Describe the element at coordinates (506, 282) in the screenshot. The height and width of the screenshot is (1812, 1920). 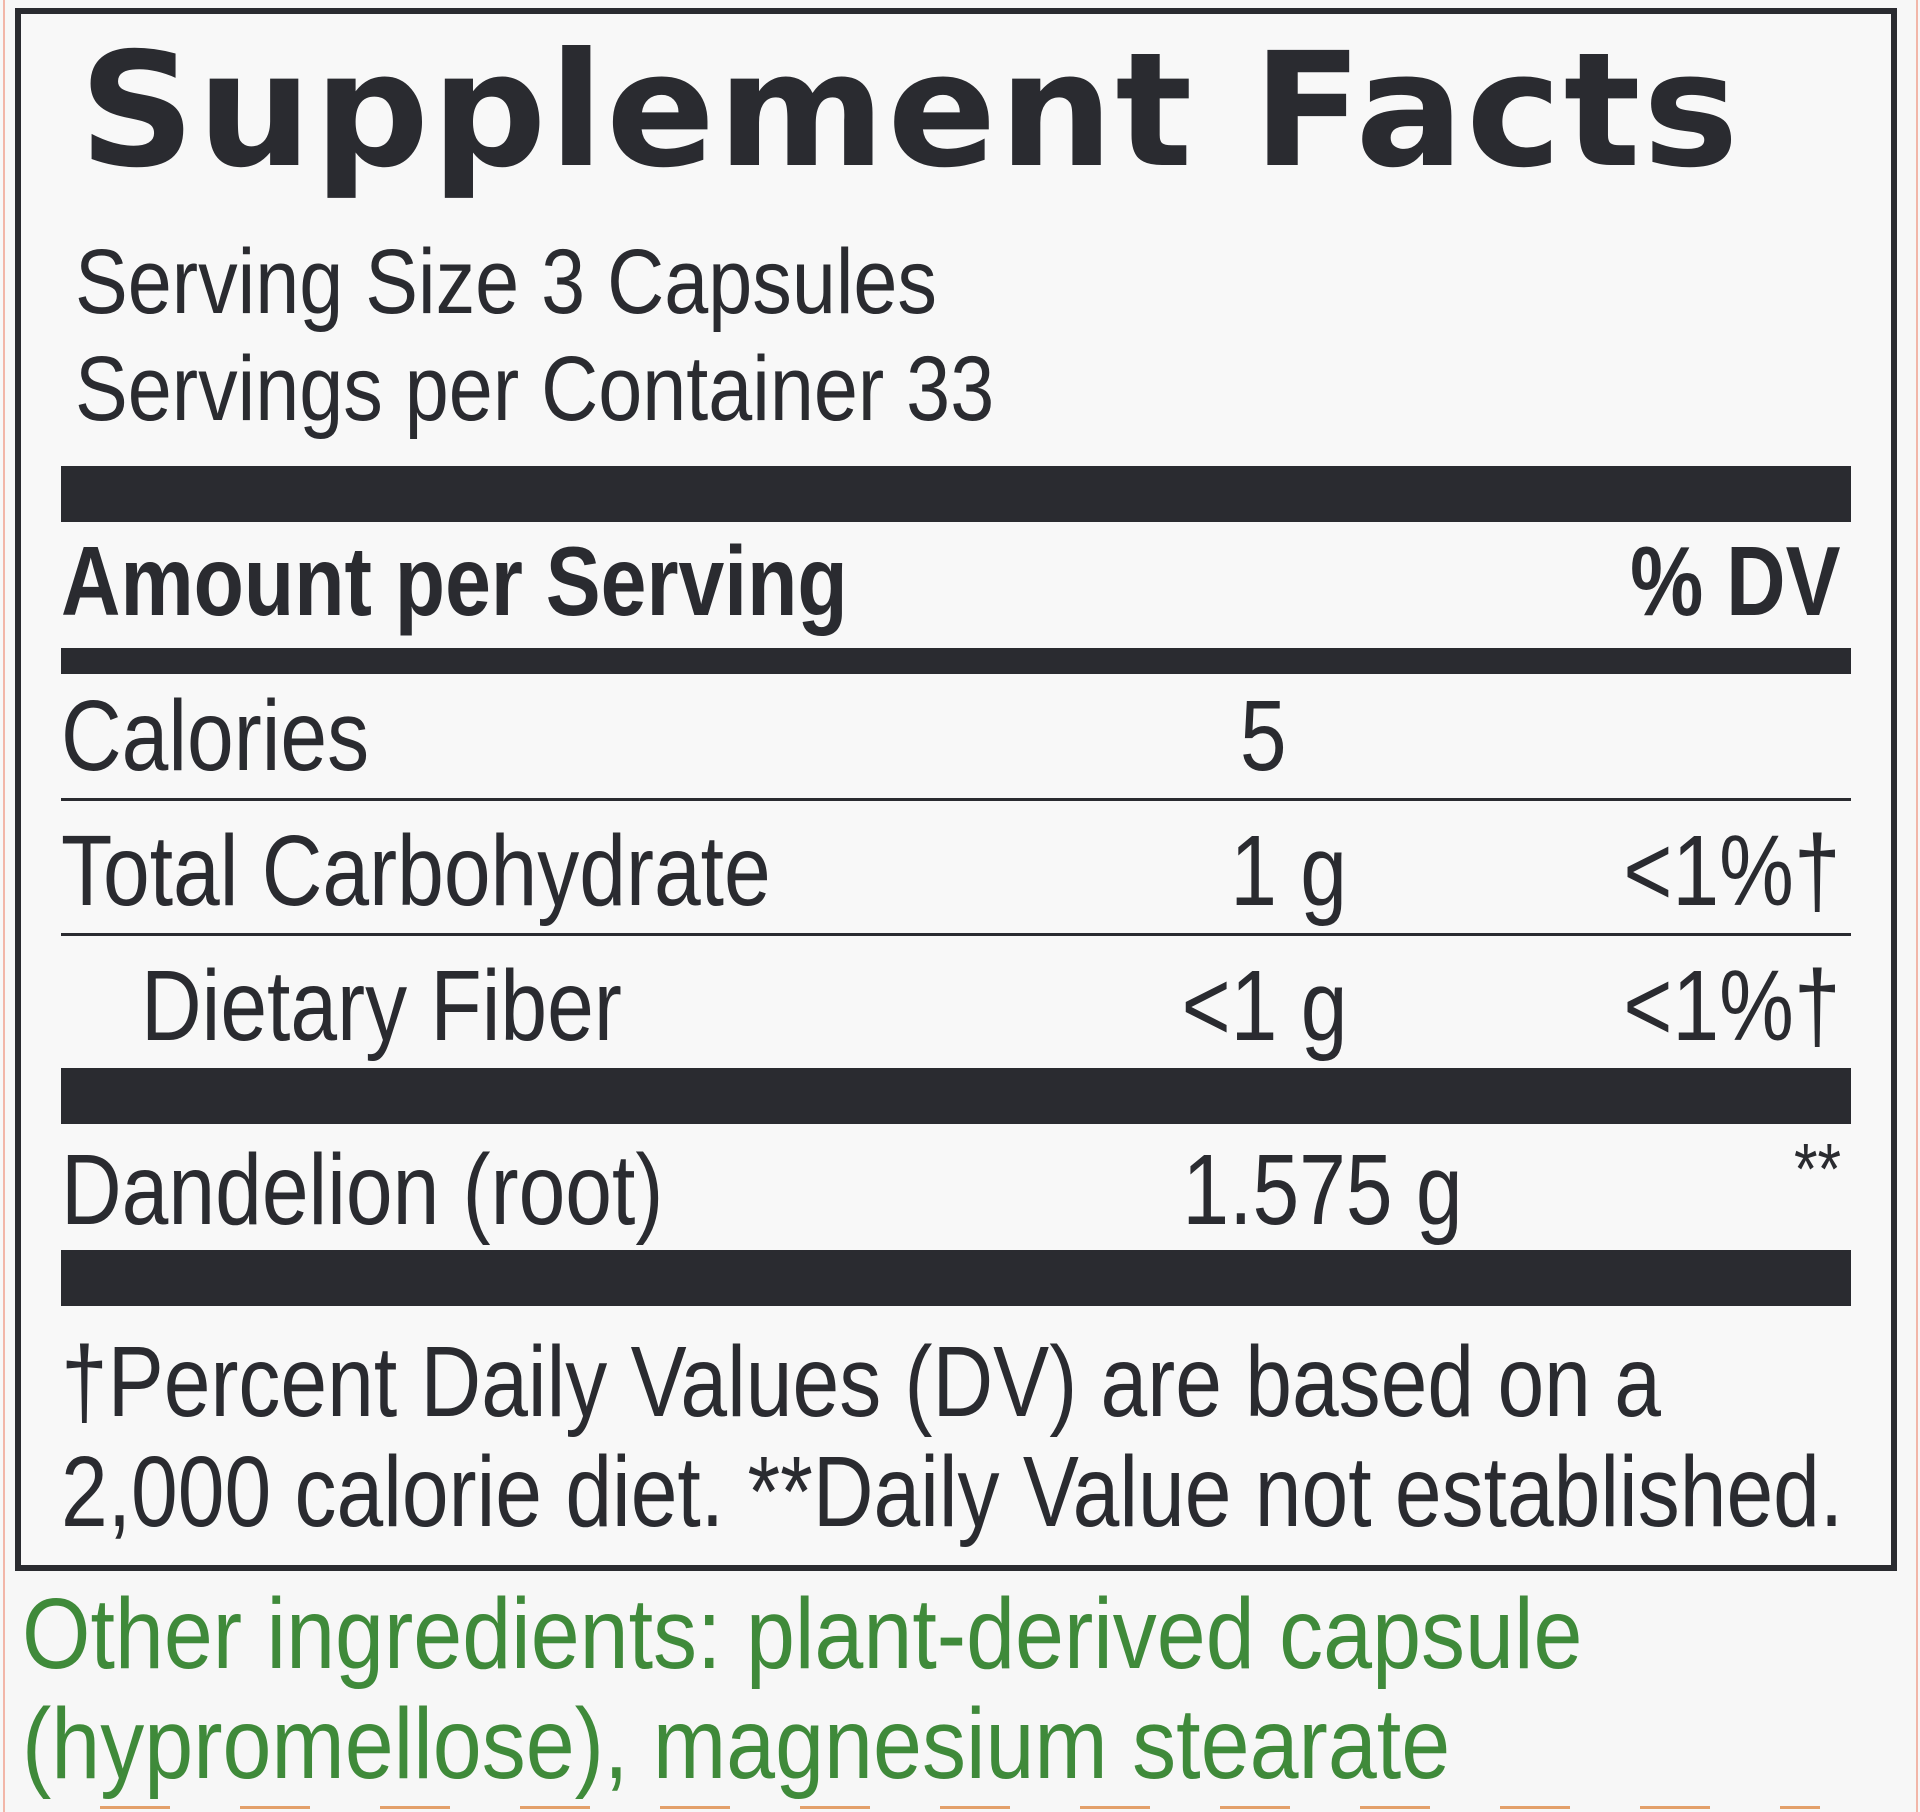
I see `serving-size: Serving Size 3 Capsules` at that location.